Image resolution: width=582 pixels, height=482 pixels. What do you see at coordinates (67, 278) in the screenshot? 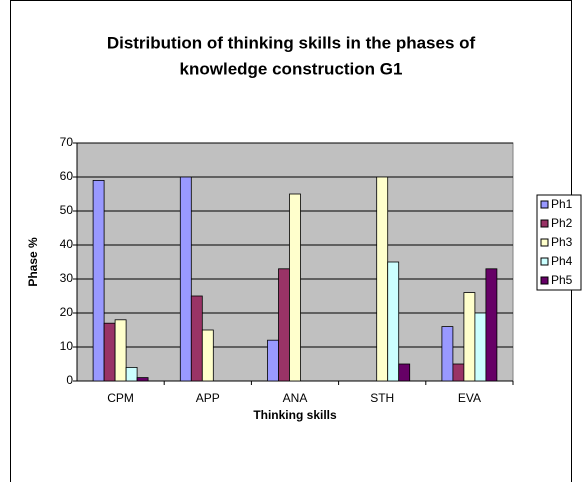
I see `y-tick-label: 30` at bounding box center [67, 278].